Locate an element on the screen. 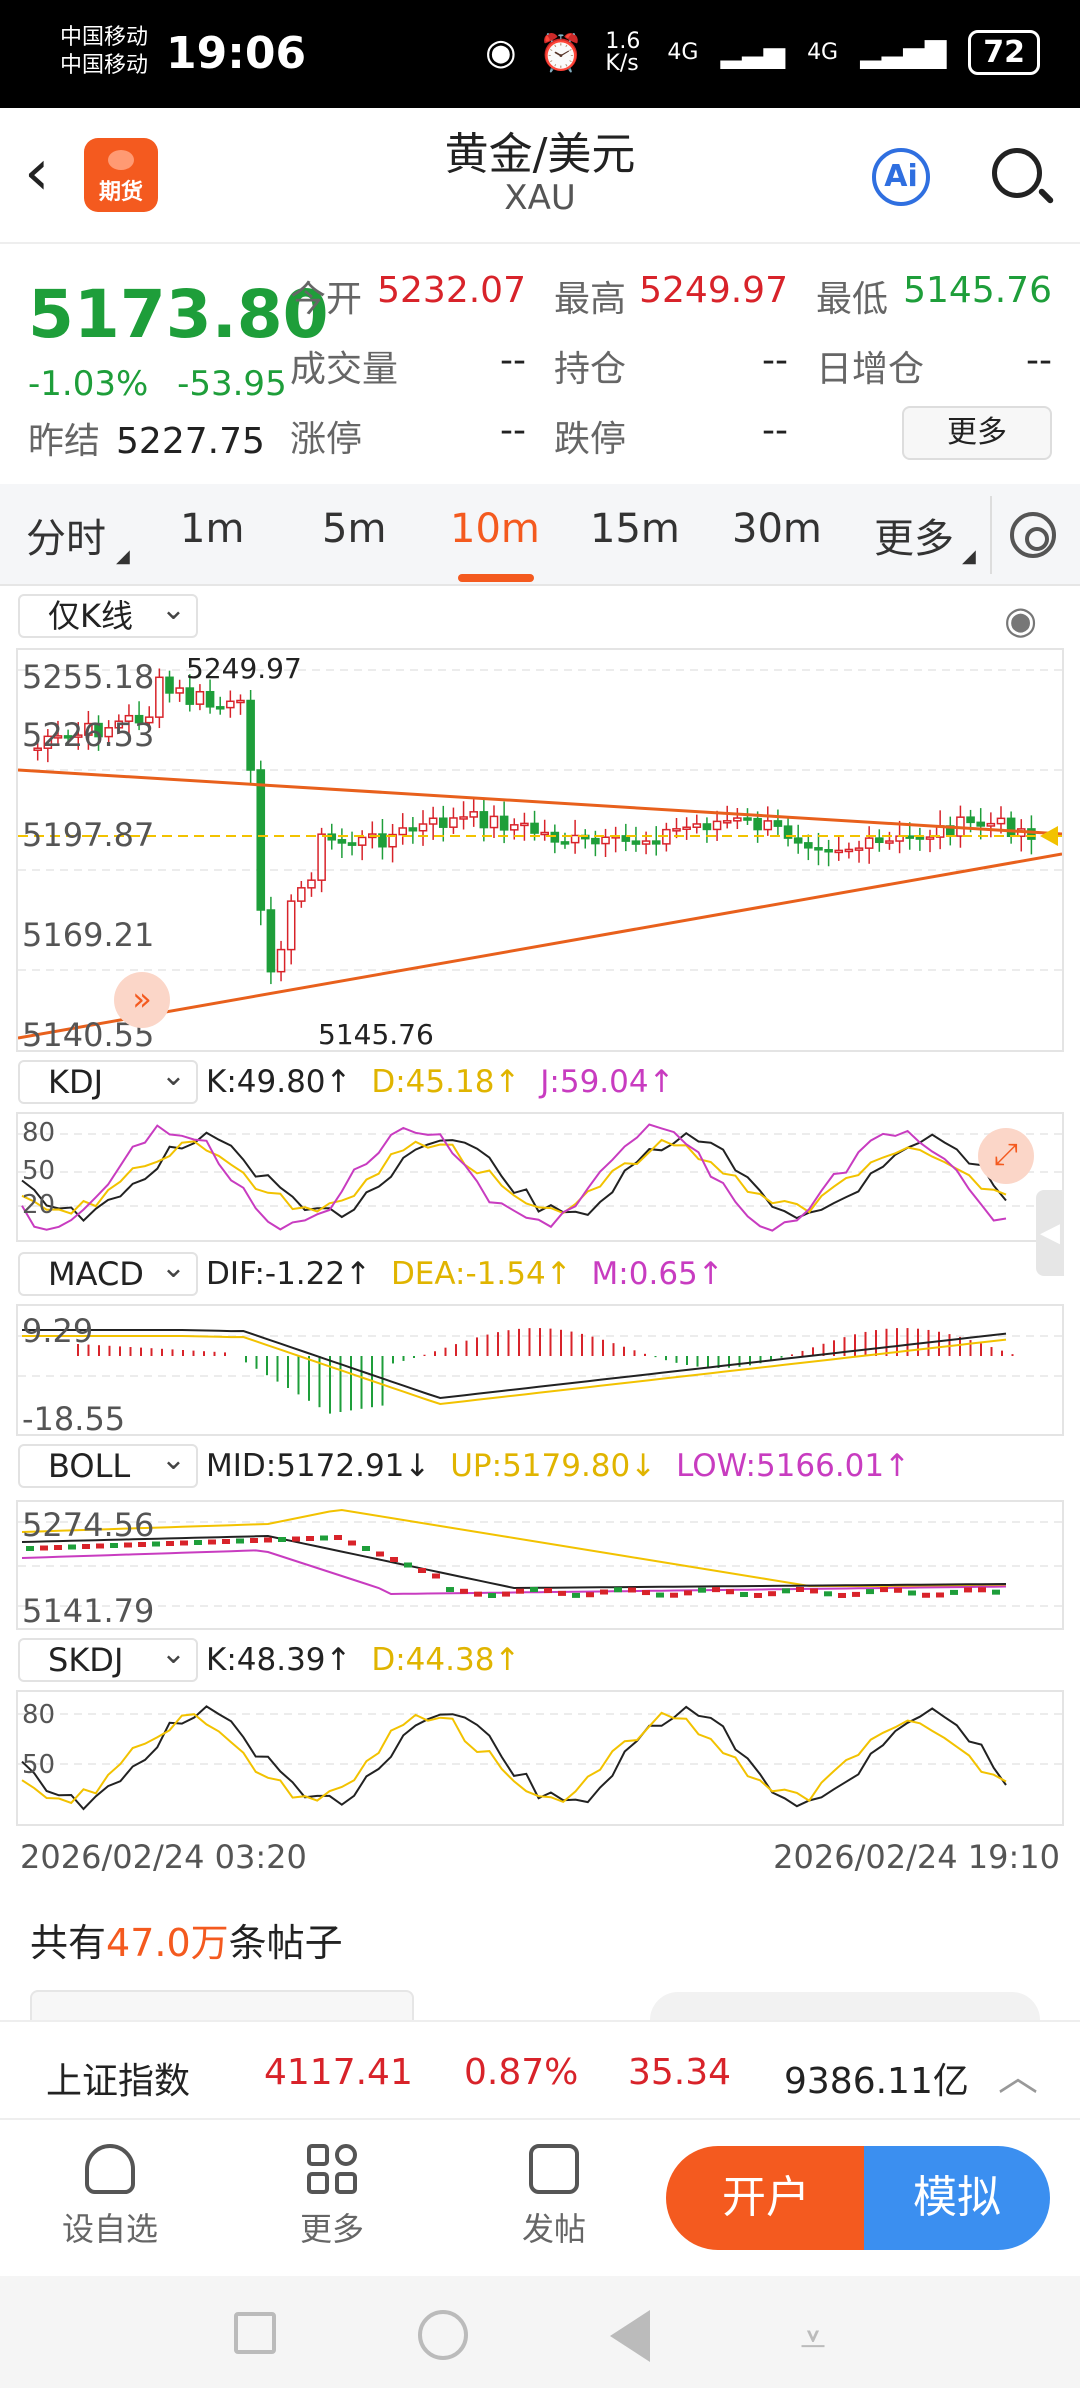 The height and width of the screenshot is (2388, 1080). collapse-handle: ◀ is located at coordinates (1050, 1233).